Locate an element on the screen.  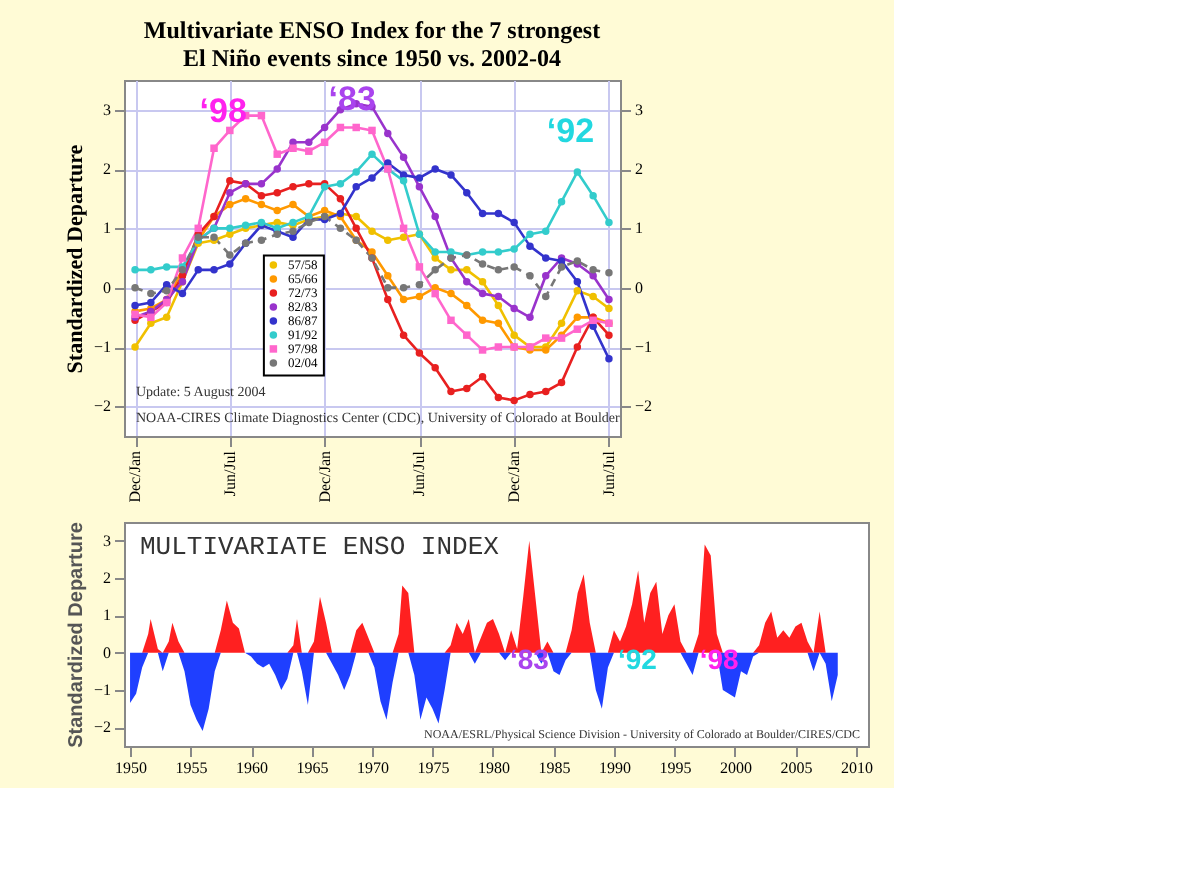
x-tick-label: 1965 is located at coordinates (312, 768).